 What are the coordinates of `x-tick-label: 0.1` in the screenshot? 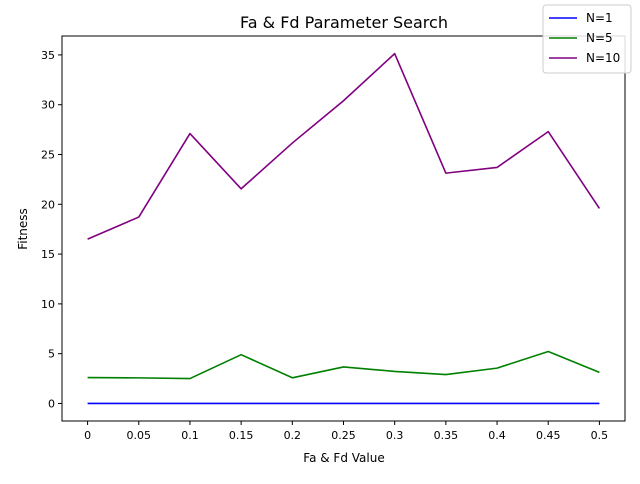 It's located at (190, 435).